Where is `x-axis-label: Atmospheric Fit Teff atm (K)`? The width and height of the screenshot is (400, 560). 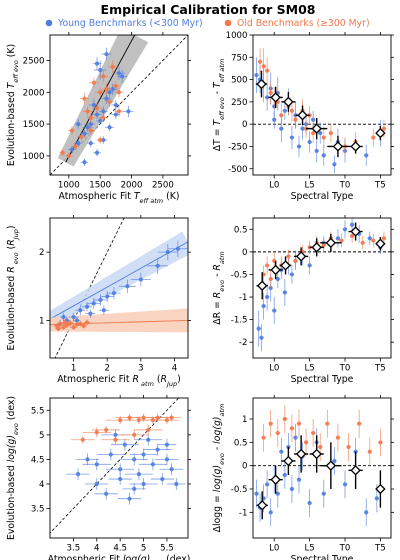
x-axis-label: Atmospheric Fit Teff atm (K) is located at coordinates (119, 198).